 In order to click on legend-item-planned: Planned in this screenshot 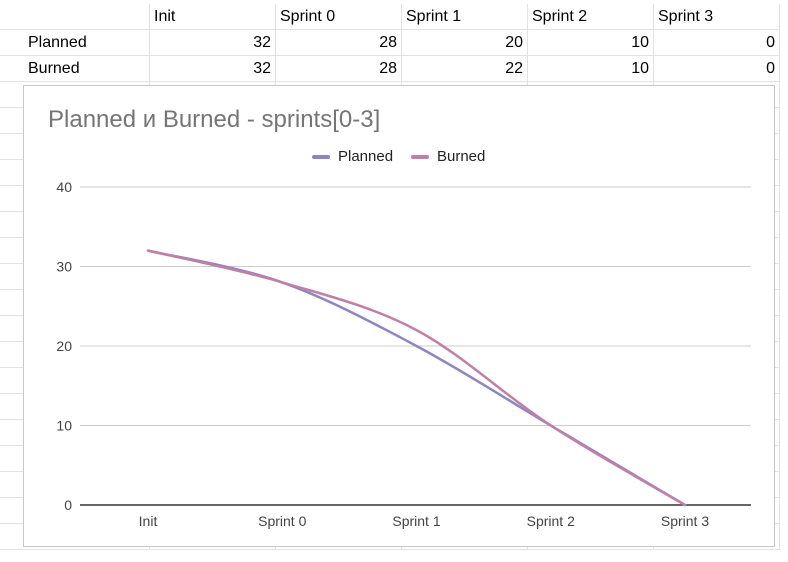, I will do `click(352, 156)`.